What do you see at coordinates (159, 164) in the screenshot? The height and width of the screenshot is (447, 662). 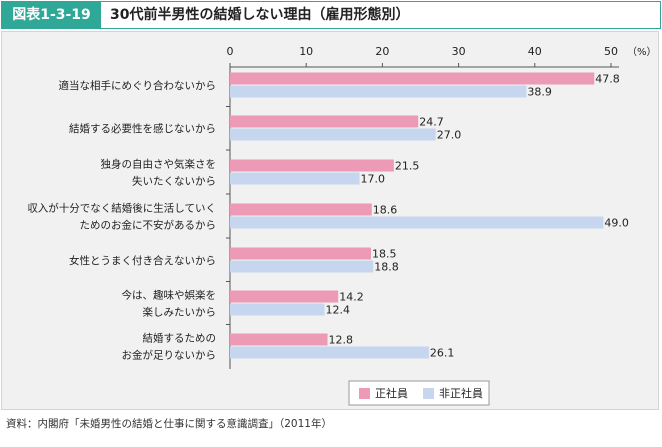 I see `category-label: 独身の自由さや気楽さを` at bounding box center [159, 164].